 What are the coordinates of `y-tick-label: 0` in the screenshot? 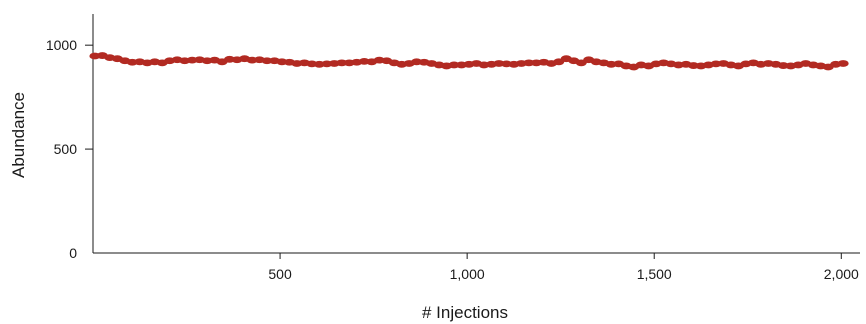 It's located at (73, 253).